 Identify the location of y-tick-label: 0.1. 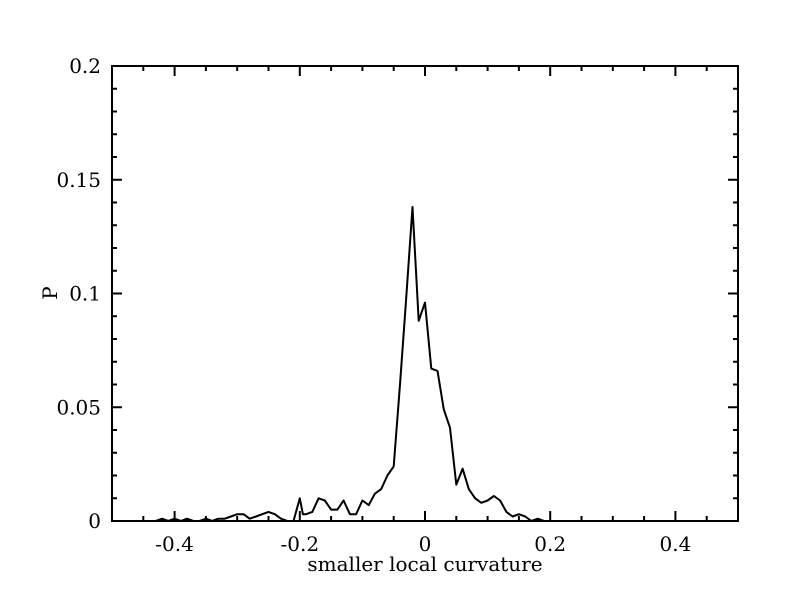
(85, 294).